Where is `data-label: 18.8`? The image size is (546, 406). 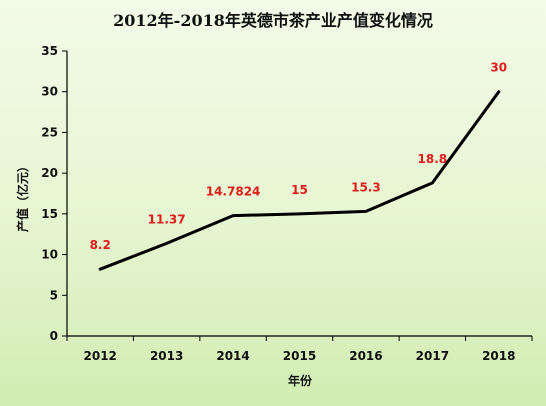 data-label: 18.8 is located at coordinates (433, 159).